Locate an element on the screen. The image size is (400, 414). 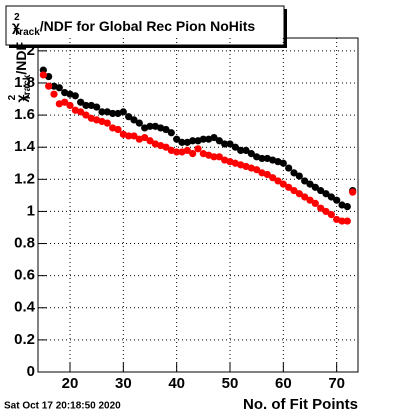
y-tick-label: 0.6 is located at coordinates (24, 275).